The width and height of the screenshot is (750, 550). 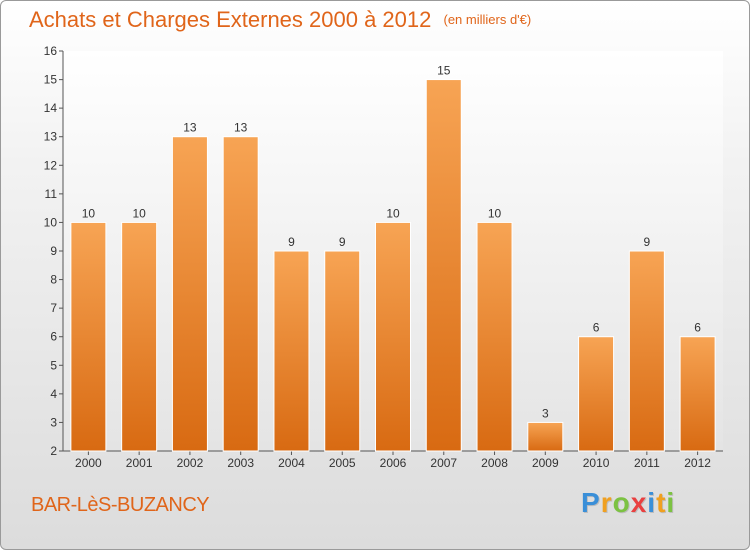 What do you see at coordinates (53, 251) in the screenshot?
I see `y-tick-label: 9` at bounding box center [53, 251].